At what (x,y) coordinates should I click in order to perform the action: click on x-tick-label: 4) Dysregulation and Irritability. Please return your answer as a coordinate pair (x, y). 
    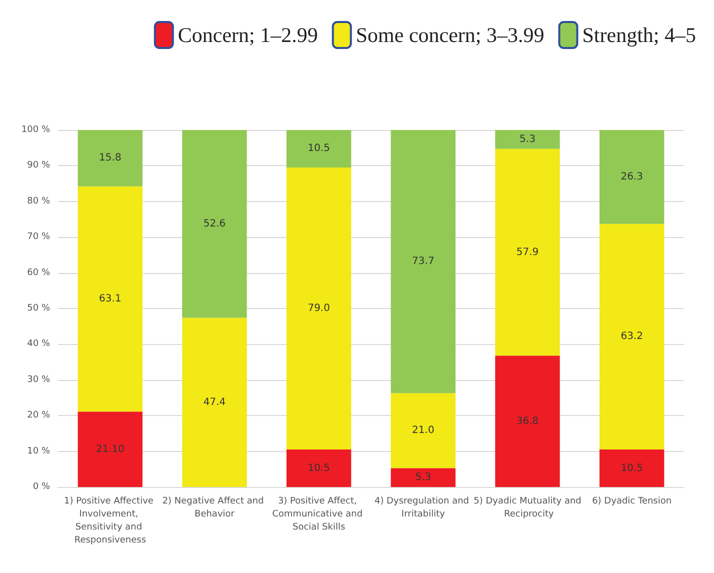
    Looking at the image, I should click on (423, 508).